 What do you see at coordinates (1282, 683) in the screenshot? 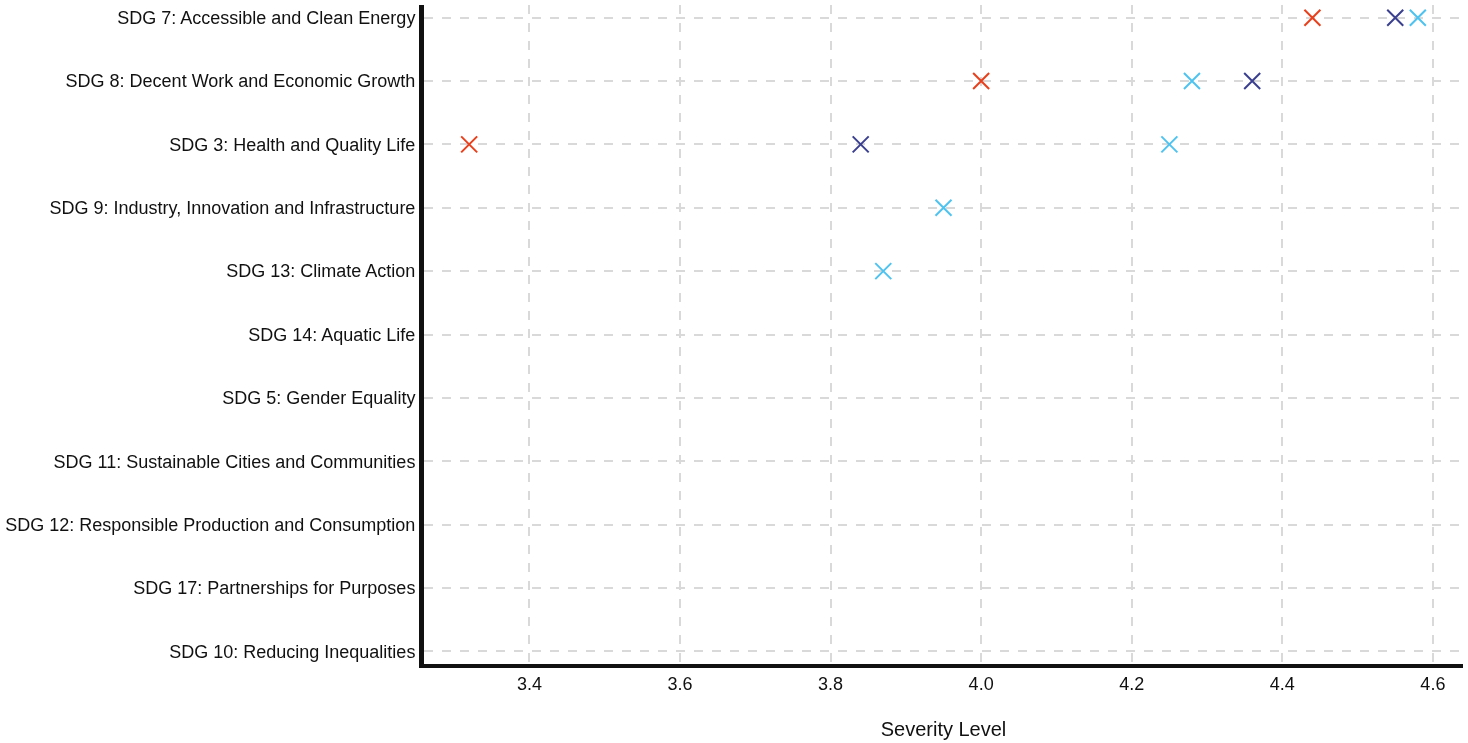
I see `x-tick-label: 4.4` at bounding box center [1282, 683].